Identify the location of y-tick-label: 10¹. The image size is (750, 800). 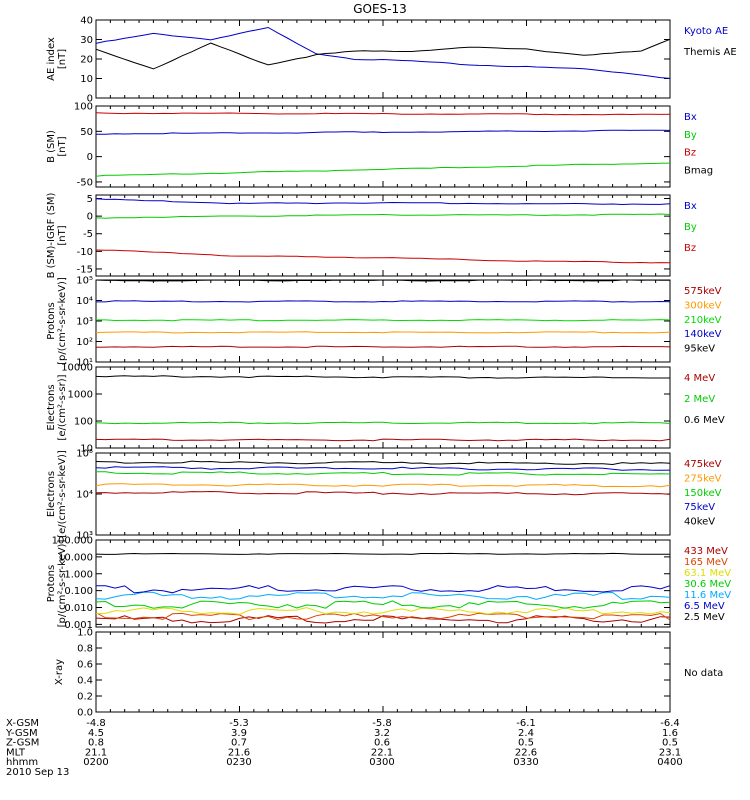
(84, 363).